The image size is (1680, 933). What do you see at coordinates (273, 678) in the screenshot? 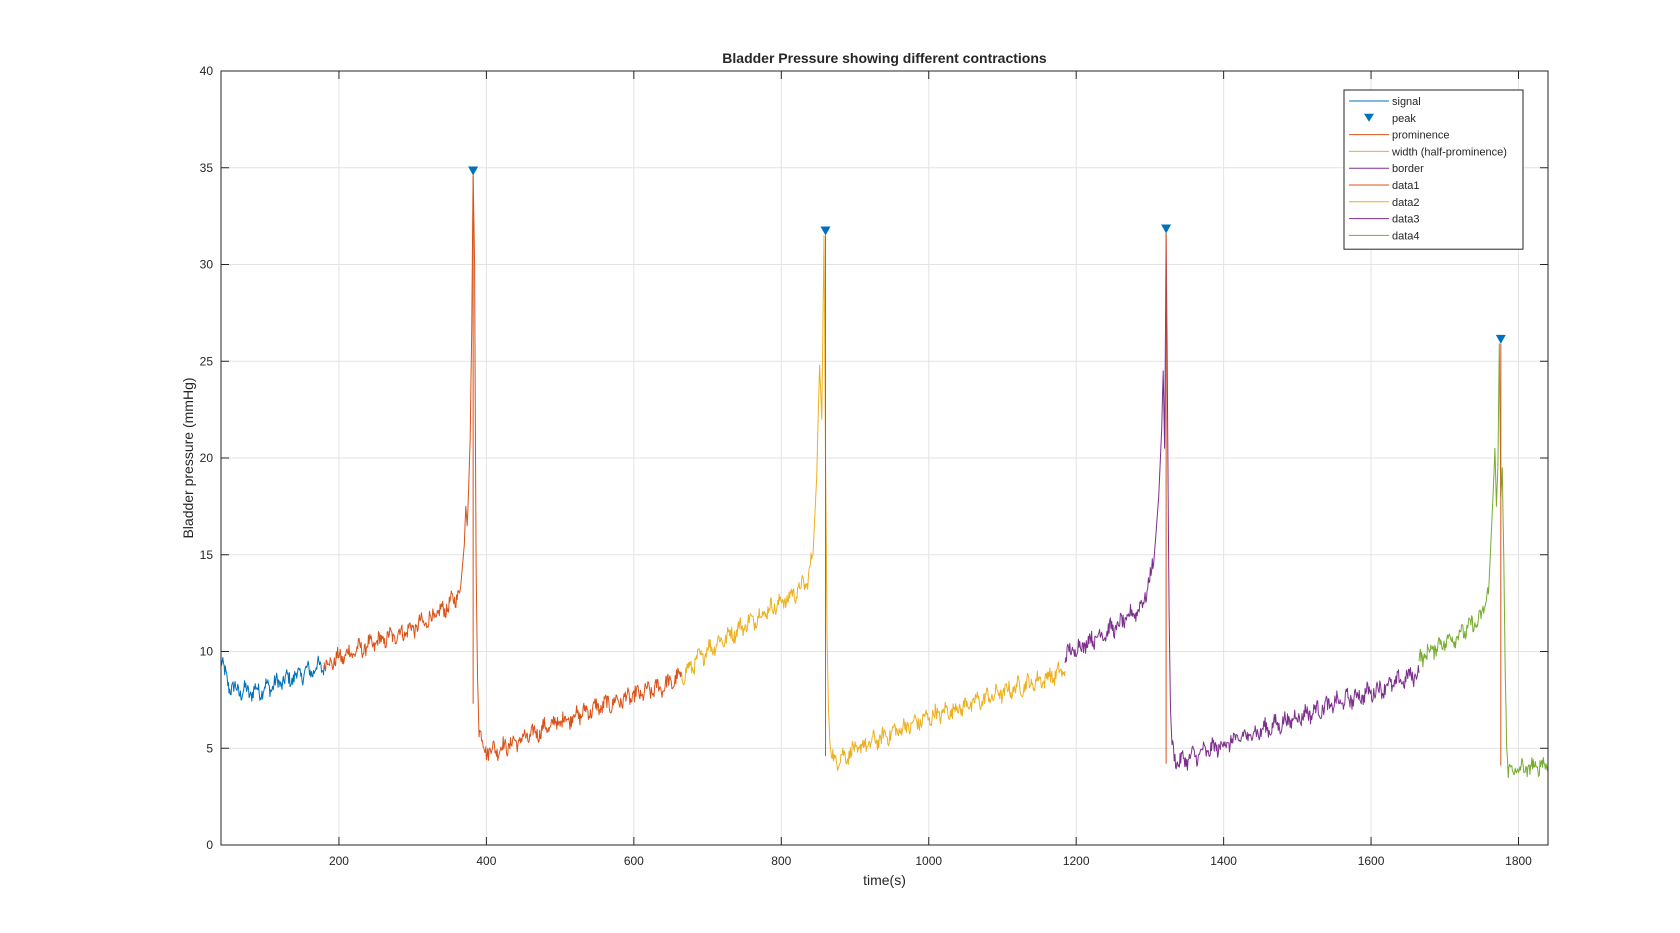
I see `series-line-signal` at bounding box center [273, 678].